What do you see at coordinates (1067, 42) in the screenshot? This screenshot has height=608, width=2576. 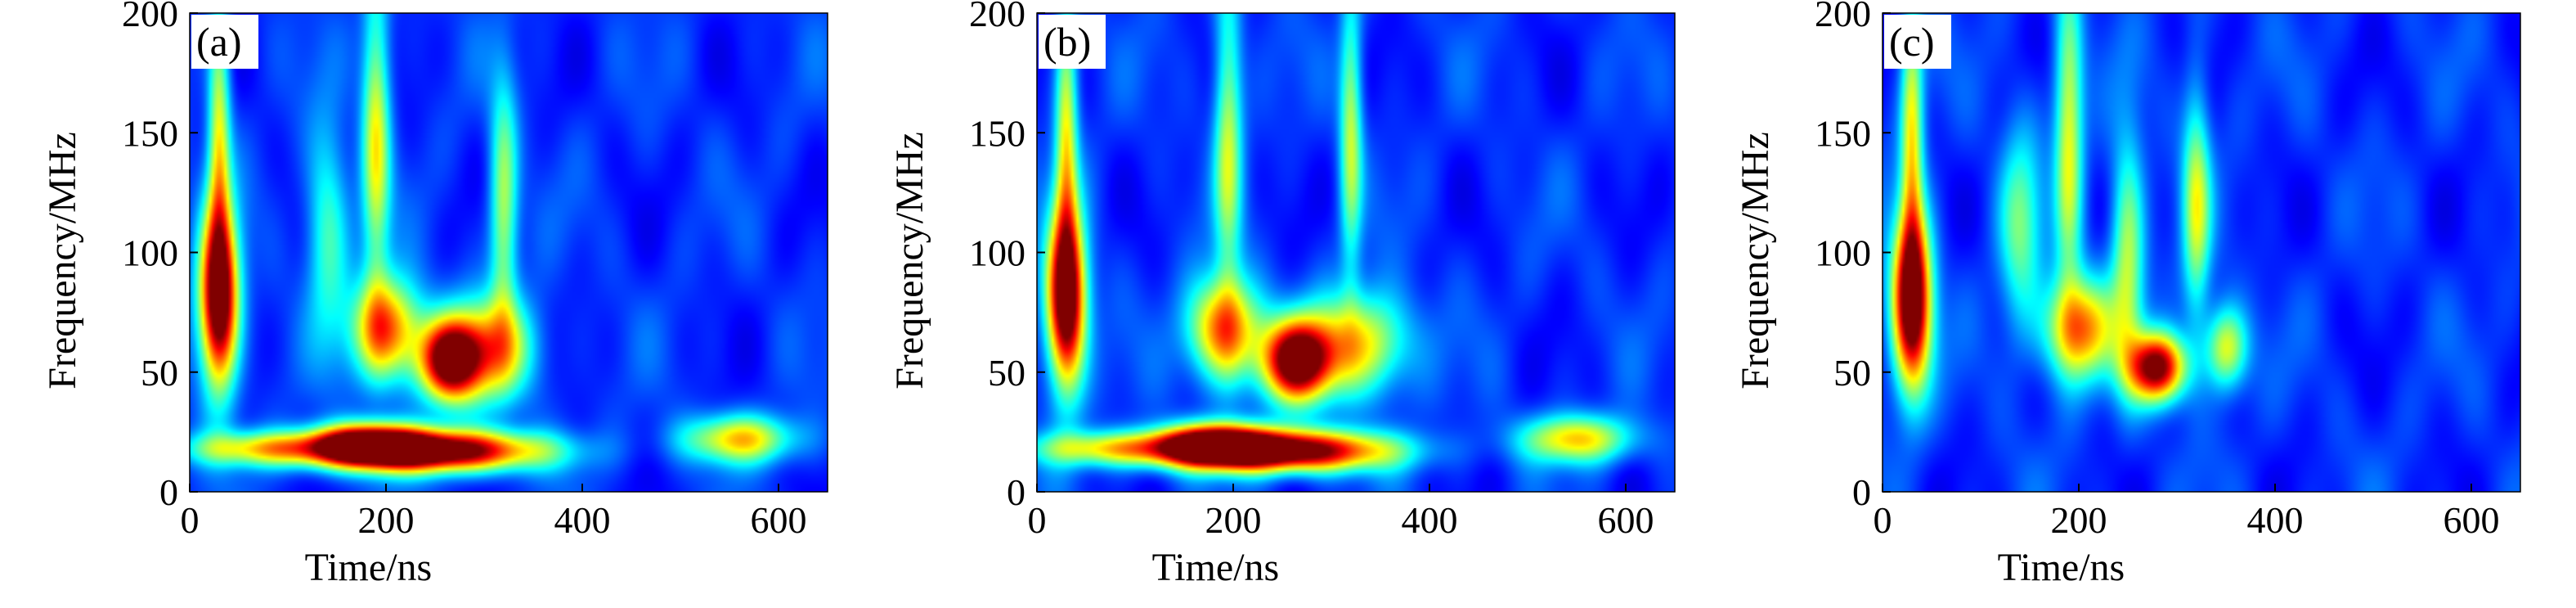 I see `panel-tag: (b)` at bounding box center [1067, 42].